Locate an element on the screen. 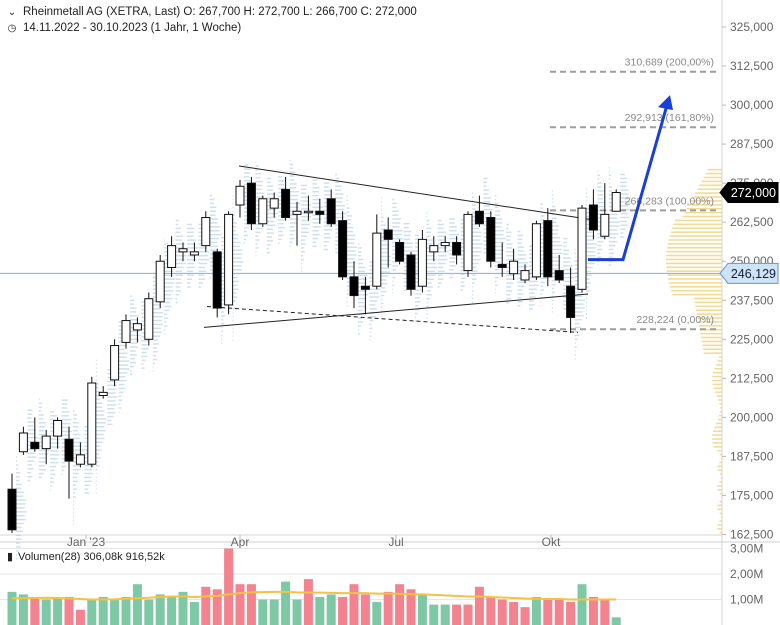 The image size is (780, 625). crosshair-price-badge-shape is located at coordinates (749, 273).